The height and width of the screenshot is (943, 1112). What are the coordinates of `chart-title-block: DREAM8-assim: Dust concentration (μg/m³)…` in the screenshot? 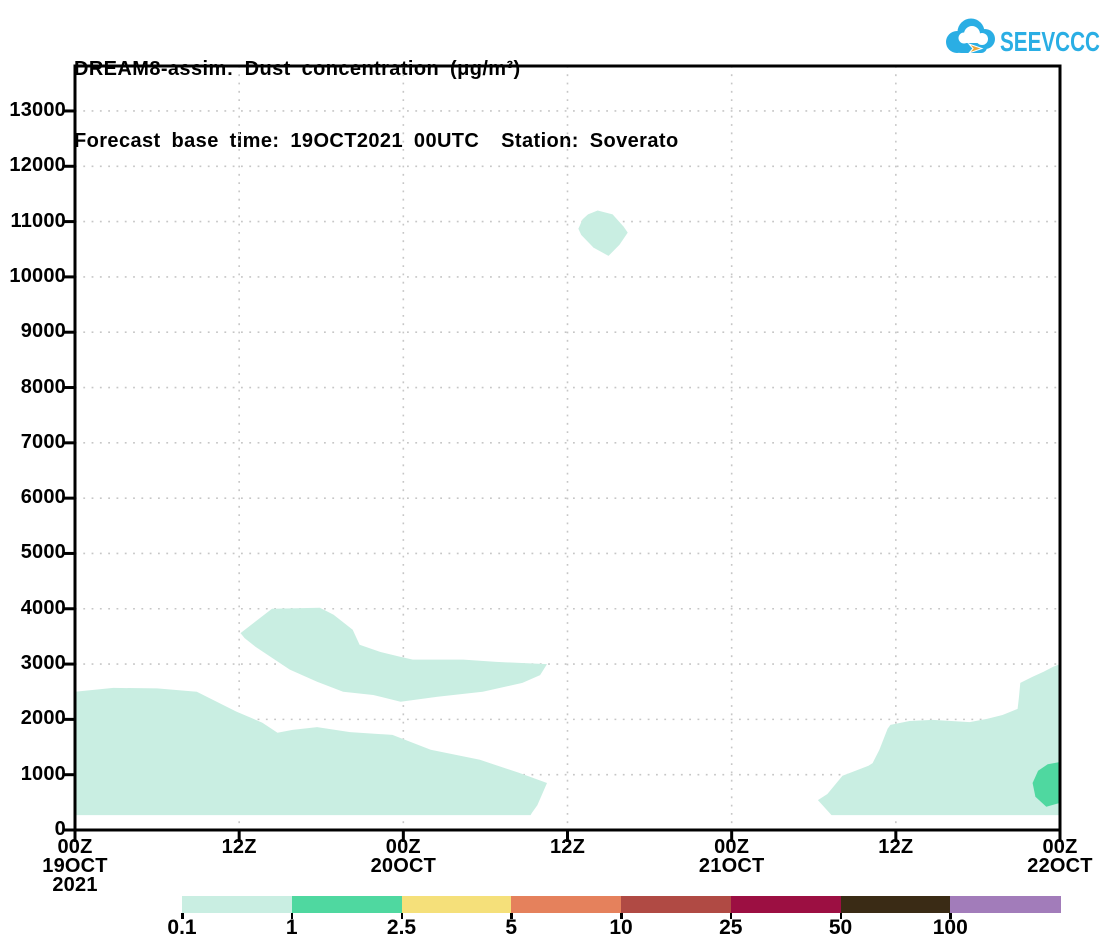 It's located at (376, 105).